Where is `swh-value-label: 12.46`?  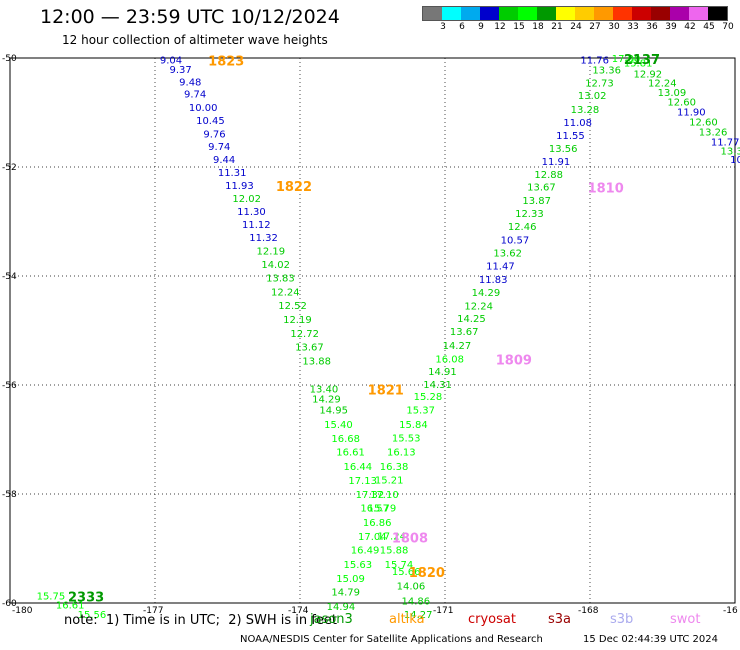
swh-value-label: 12.46 is located at coordinates (522, 227).